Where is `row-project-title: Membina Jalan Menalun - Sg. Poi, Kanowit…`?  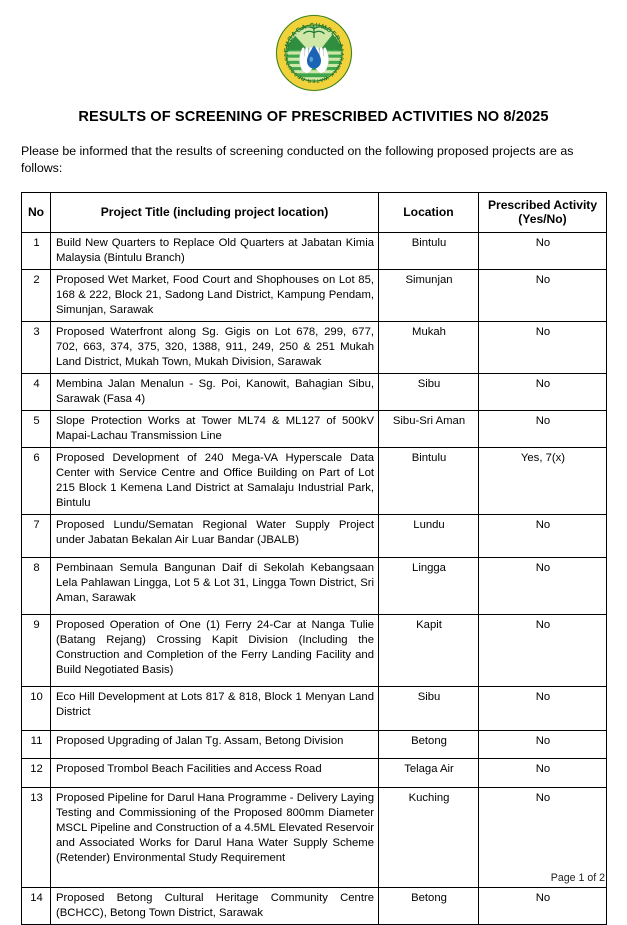
row-project-title: Membina Jalan Menalun - Sg. Poi, Kanowit… is located at coordinates (214, 391).